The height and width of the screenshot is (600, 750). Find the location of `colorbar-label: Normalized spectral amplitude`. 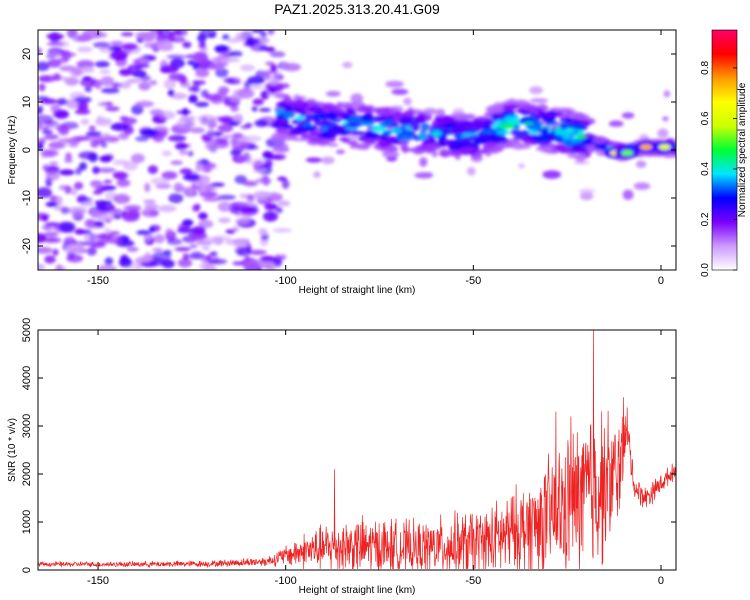

colorbar-label: Normalized spectral amplitude is located at coordinates (742, 149).